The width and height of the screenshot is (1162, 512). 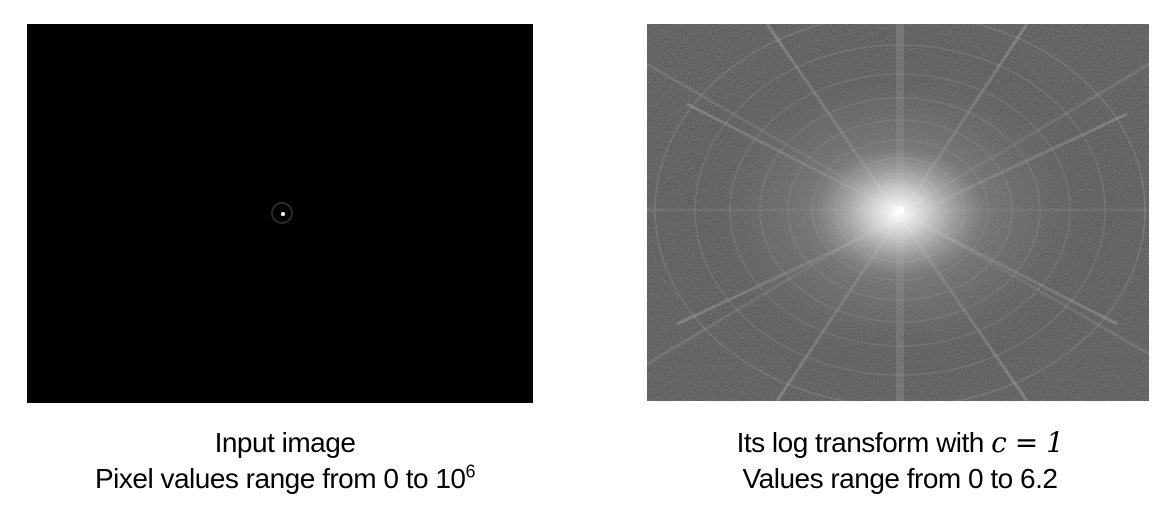 I want to click on input-image-range-text: Pixel values range from 0 to 10, so click(x=280, y=478).